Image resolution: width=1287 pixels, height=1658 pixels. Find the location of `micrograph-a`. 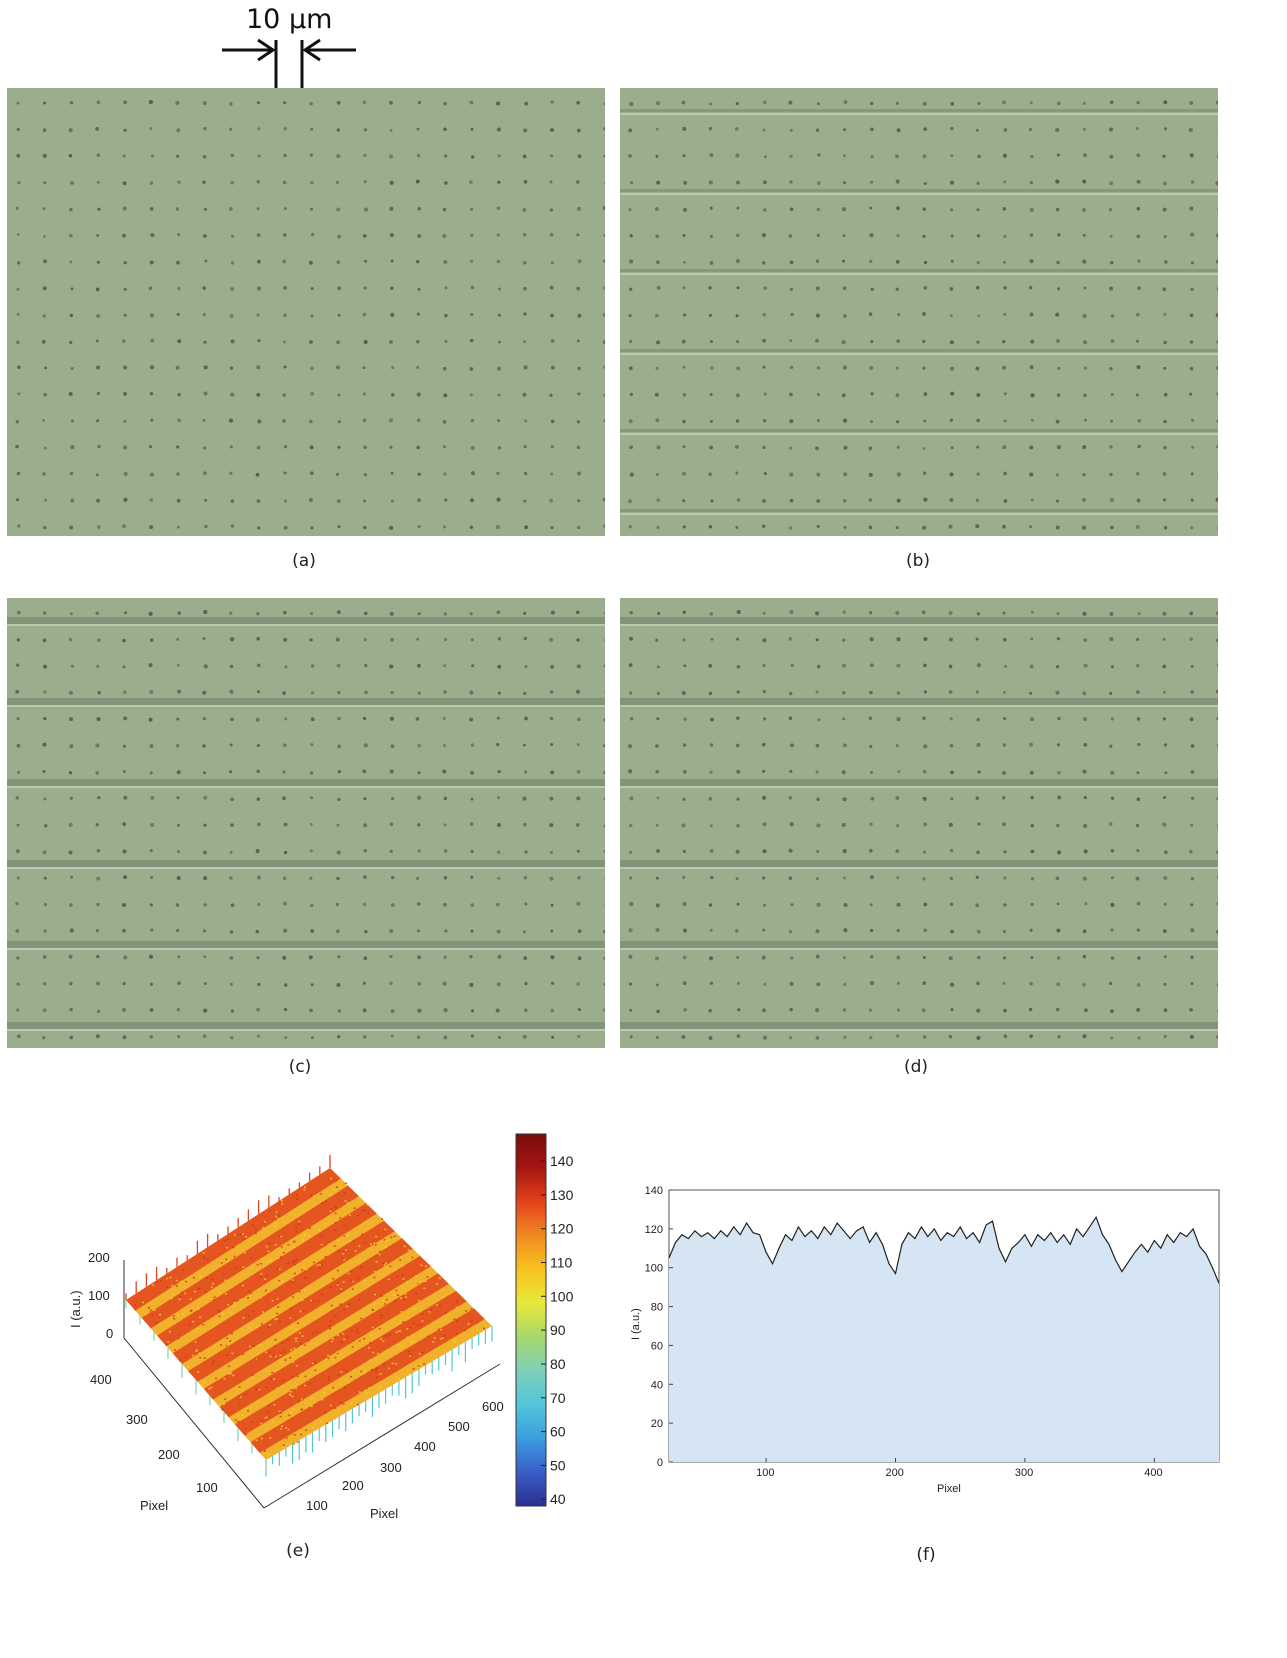

micrograph-a is located at coordinates (306, 312).